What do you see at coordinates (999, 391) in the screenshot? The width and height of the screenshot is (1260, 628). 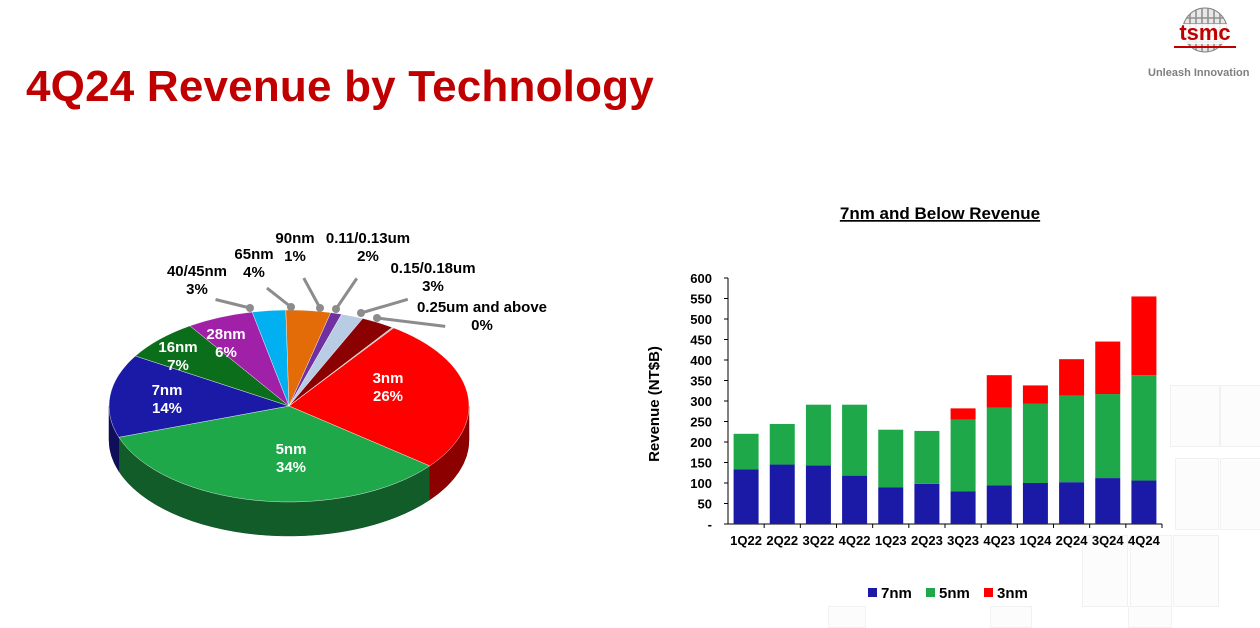 I see `bar-3nm-4Q23` at bounding box center [999, 391].